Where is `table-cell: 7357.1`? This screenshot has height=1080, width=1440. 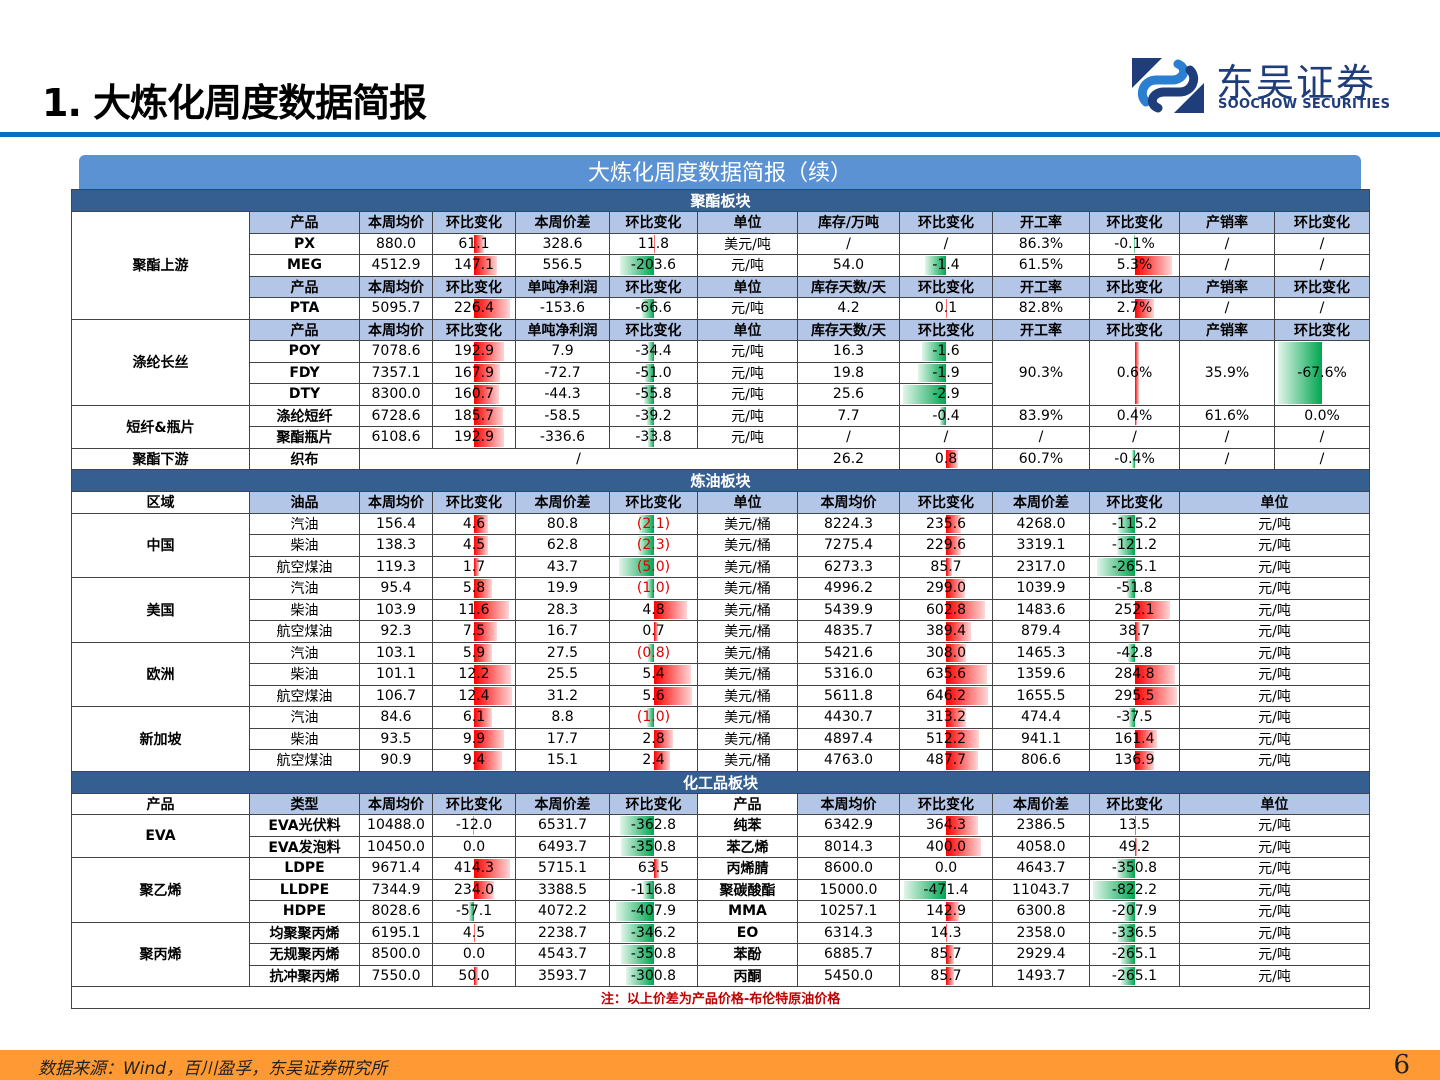 table-cell: 7357.1 is located at coordinates (396, 372).